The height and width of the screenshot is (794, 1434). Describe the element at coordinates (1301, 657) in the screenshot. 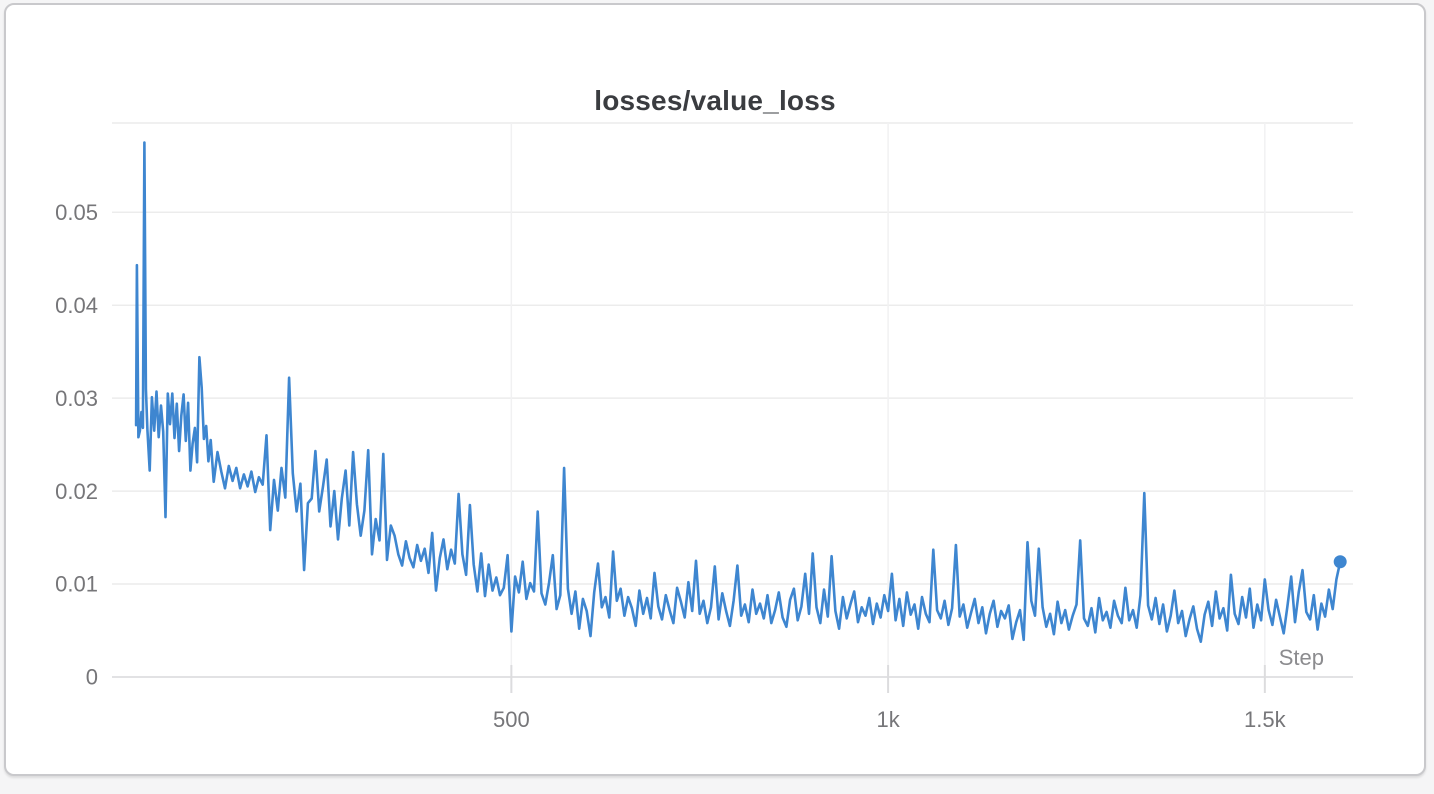

I see `x-axis-title: Step` at that location.